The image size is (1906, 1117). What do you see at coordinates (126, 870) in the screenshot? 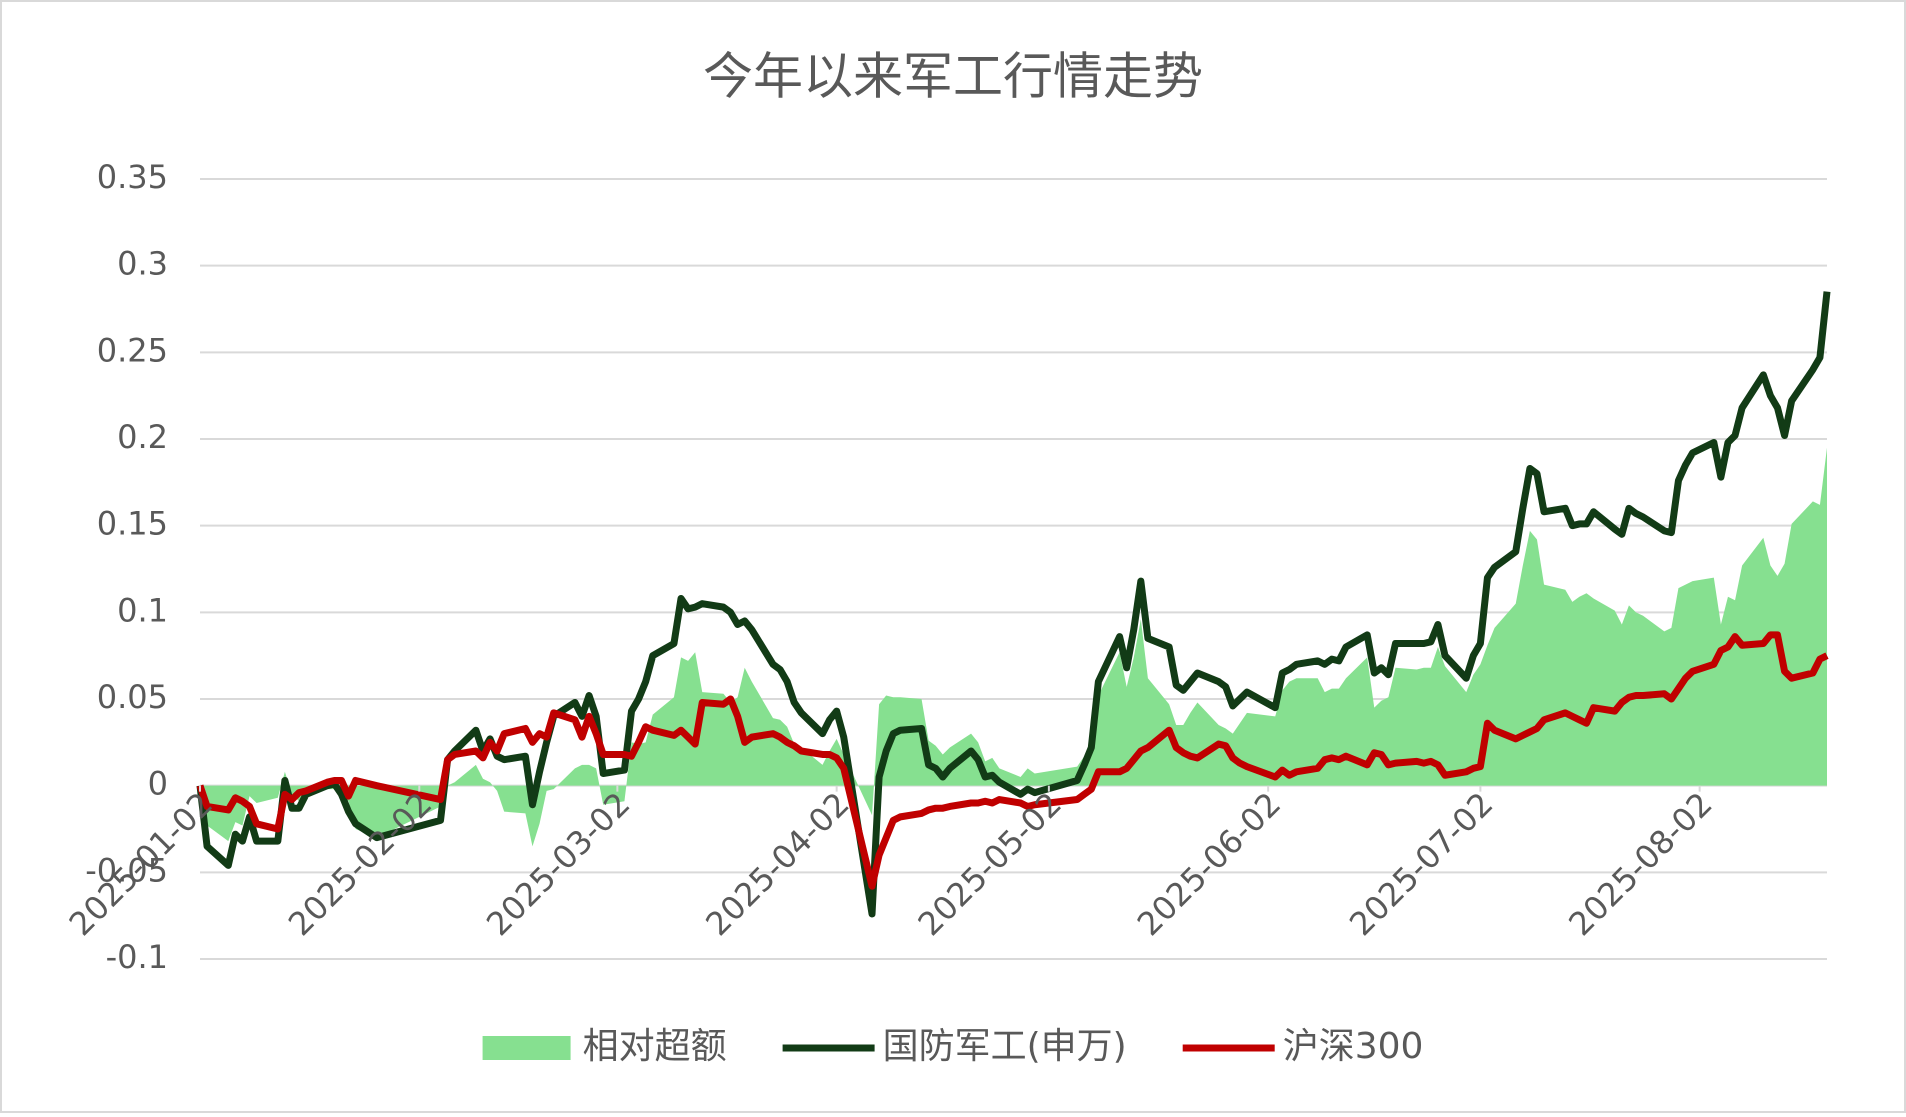
I see `y-tick-label: -0.05` at bounding box center [126, 870].